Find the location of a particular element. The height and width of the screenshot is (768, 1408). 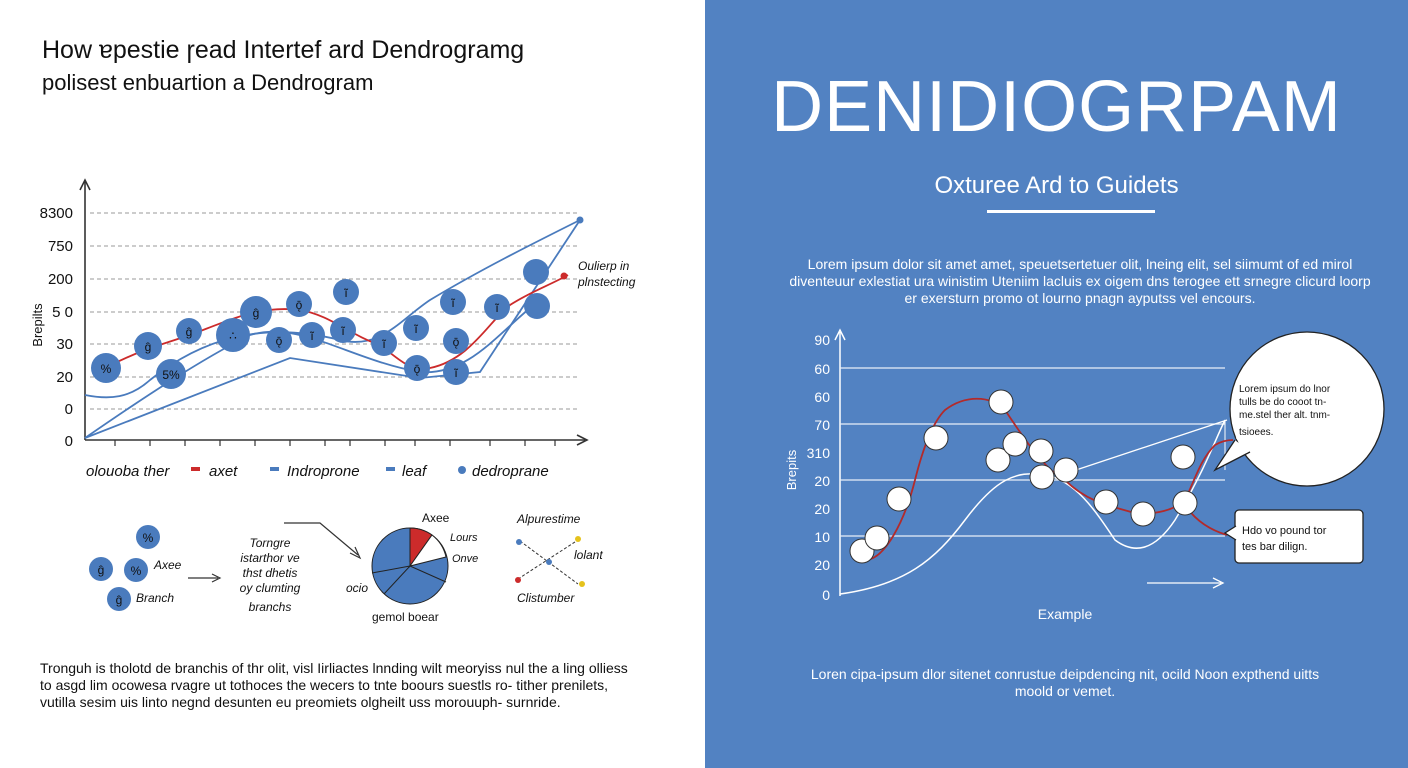

y-tick-label: 20 is located at coordinates (64, 377).